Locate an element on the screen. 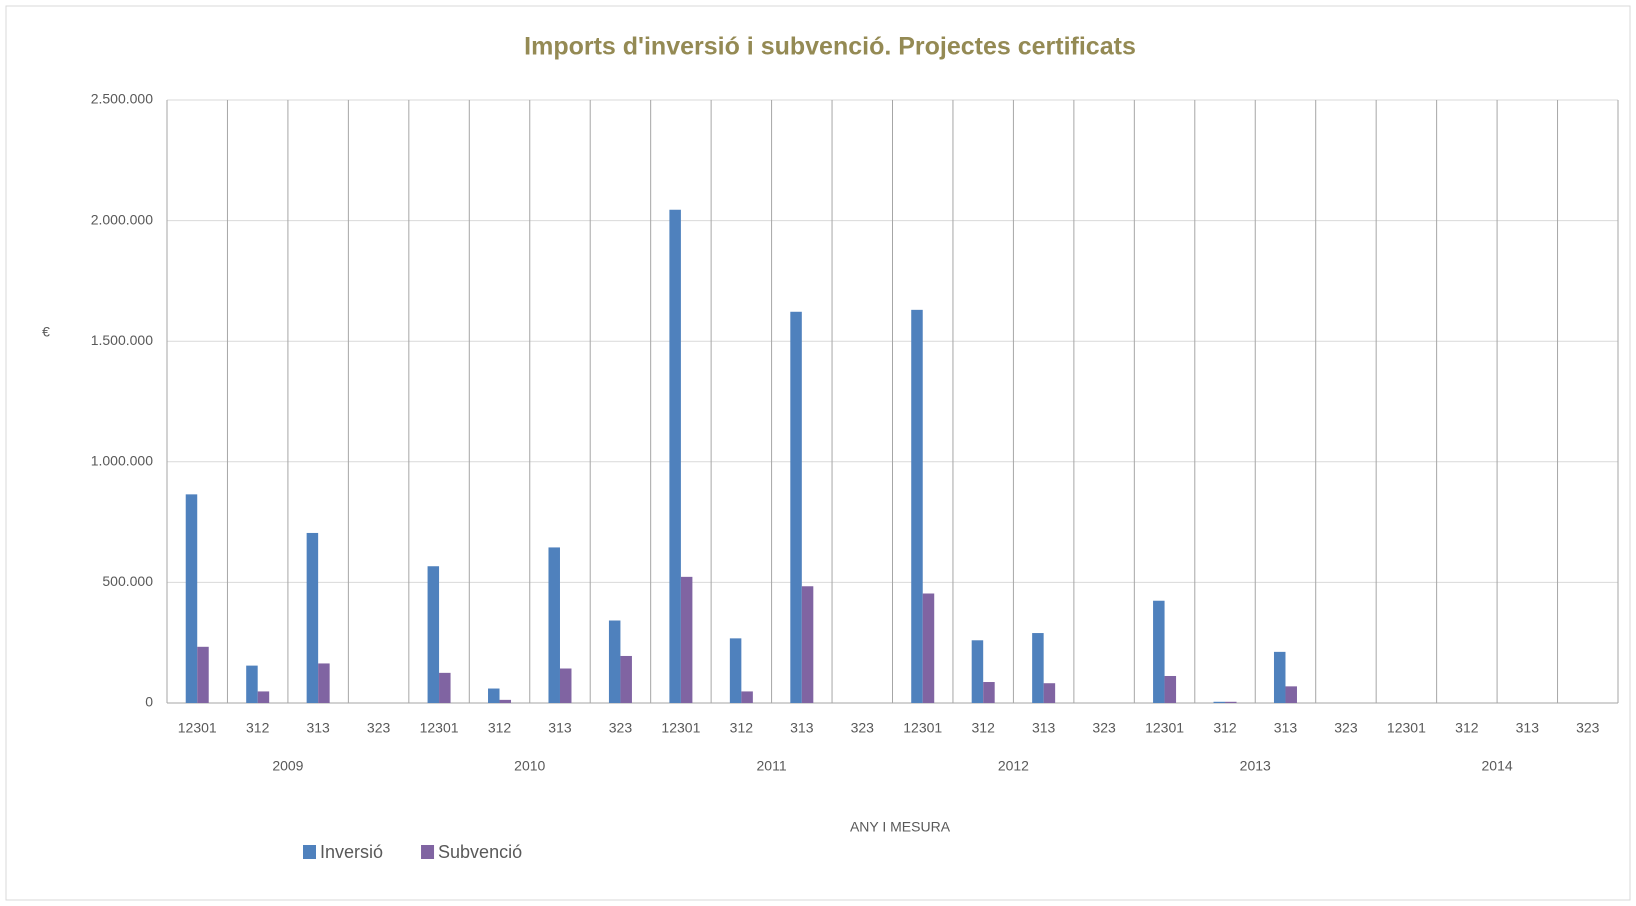  y-tick-label: 0 is located at coordinates (149, 702).